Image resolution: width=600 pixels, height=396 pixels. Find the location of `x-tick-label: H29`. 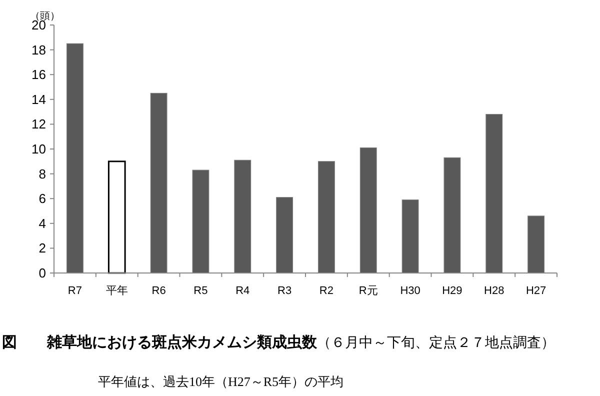

x-tick-label: H29 is located at coordinates (452, 291).